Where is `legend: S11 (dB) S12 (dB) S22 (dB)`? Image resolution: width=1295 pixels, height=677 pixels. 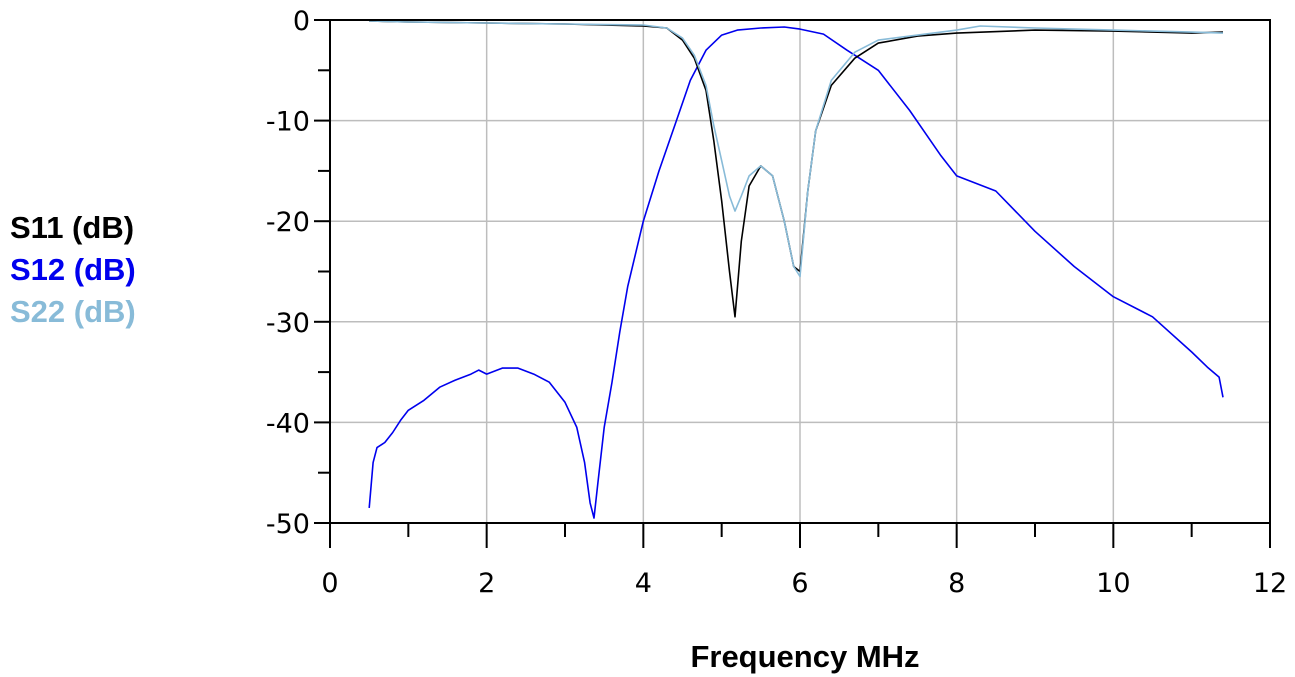 legend: S11 (dB) S12 (dB) S22 (dB) is located at coordinates (73, 269).